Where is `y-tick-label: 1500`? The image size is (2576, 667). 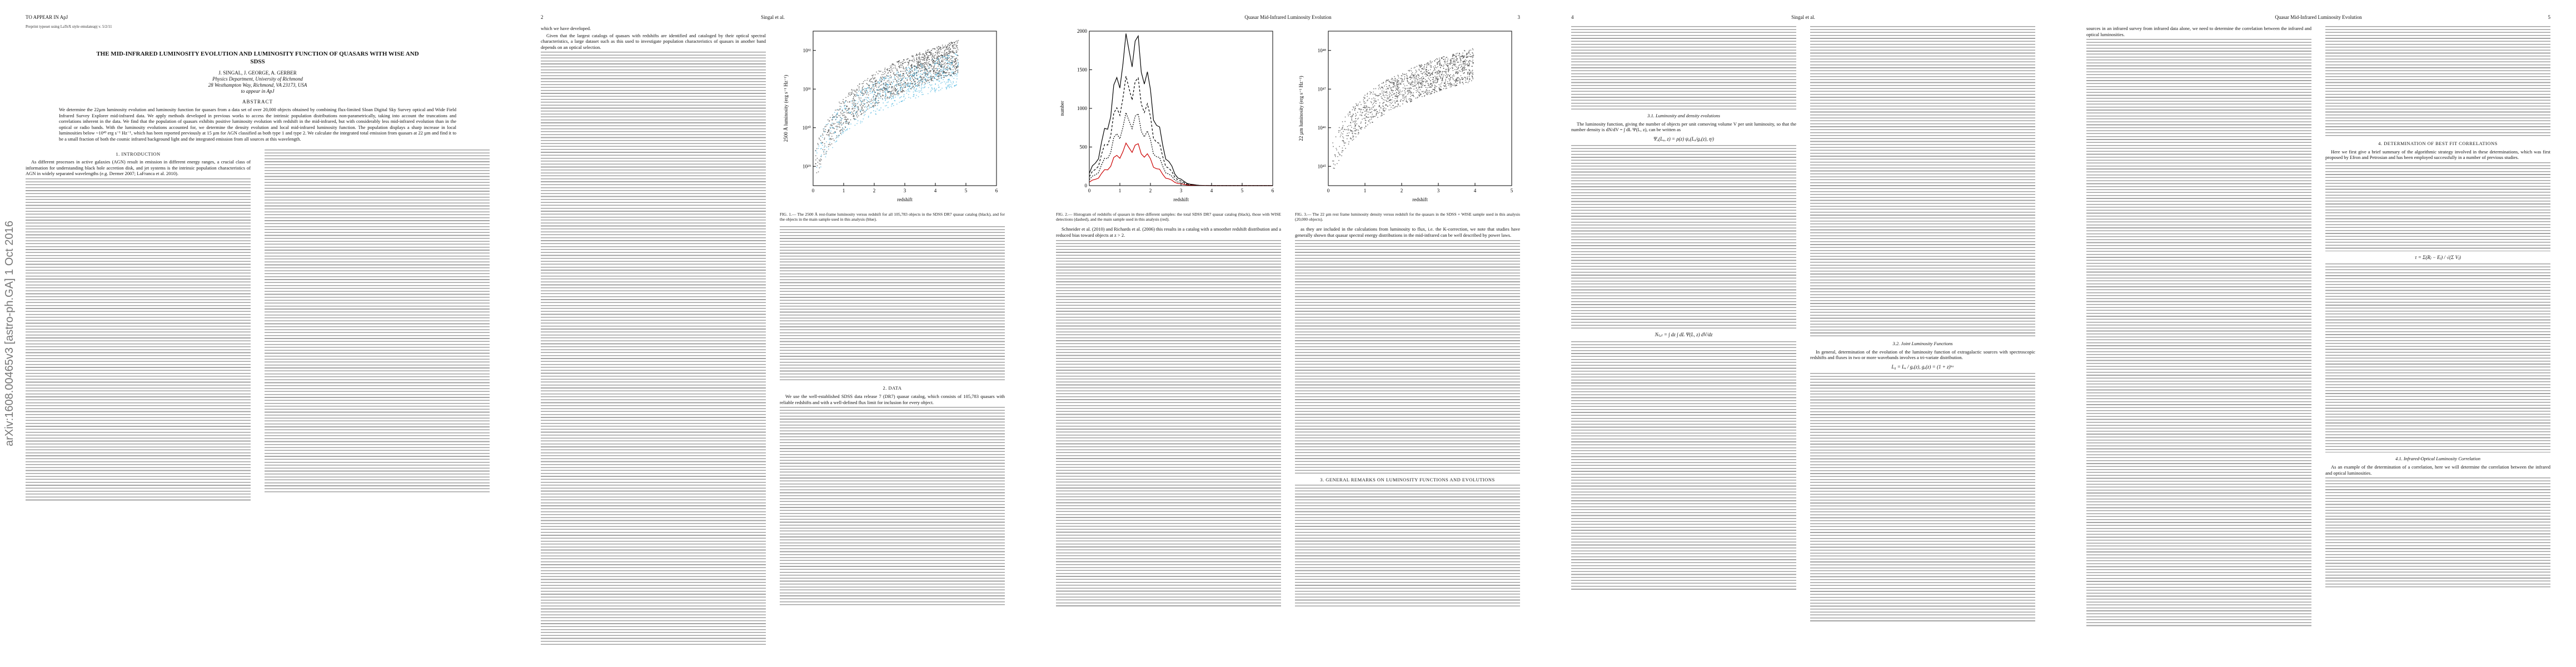
y-tick-label: 1500 is located at coordinates (1082, 70).